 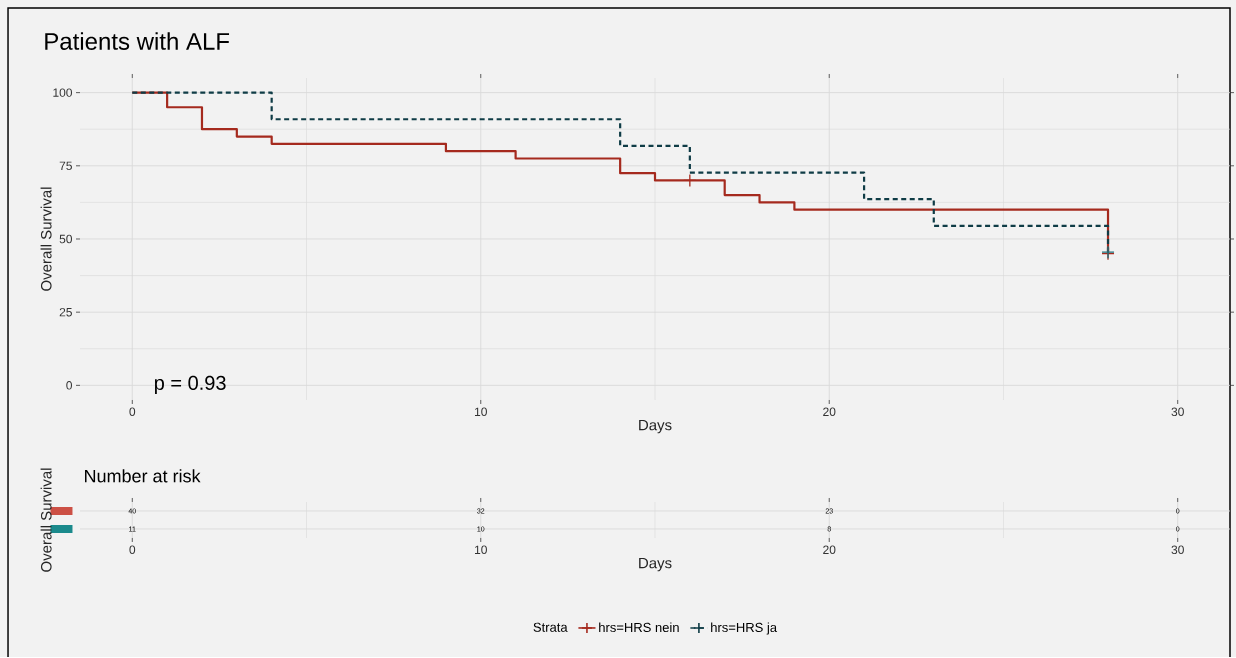 I want to click on category-label: 30, so click(x=1177, y=550).